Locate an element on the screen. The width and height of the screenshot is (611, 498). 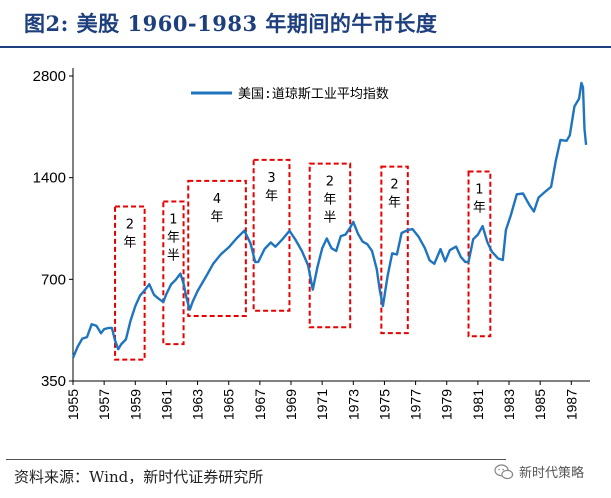
x-tick-label: 1977 is located at coordinates (416, 404).